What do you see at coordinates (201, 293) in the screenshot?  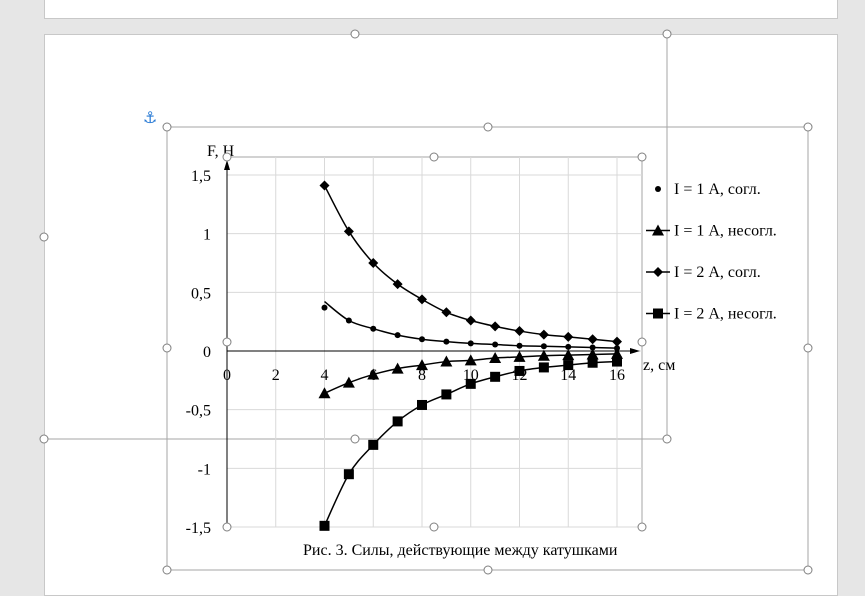 I see `y-tick-label: 0,5` at bounding box center [201, 293].